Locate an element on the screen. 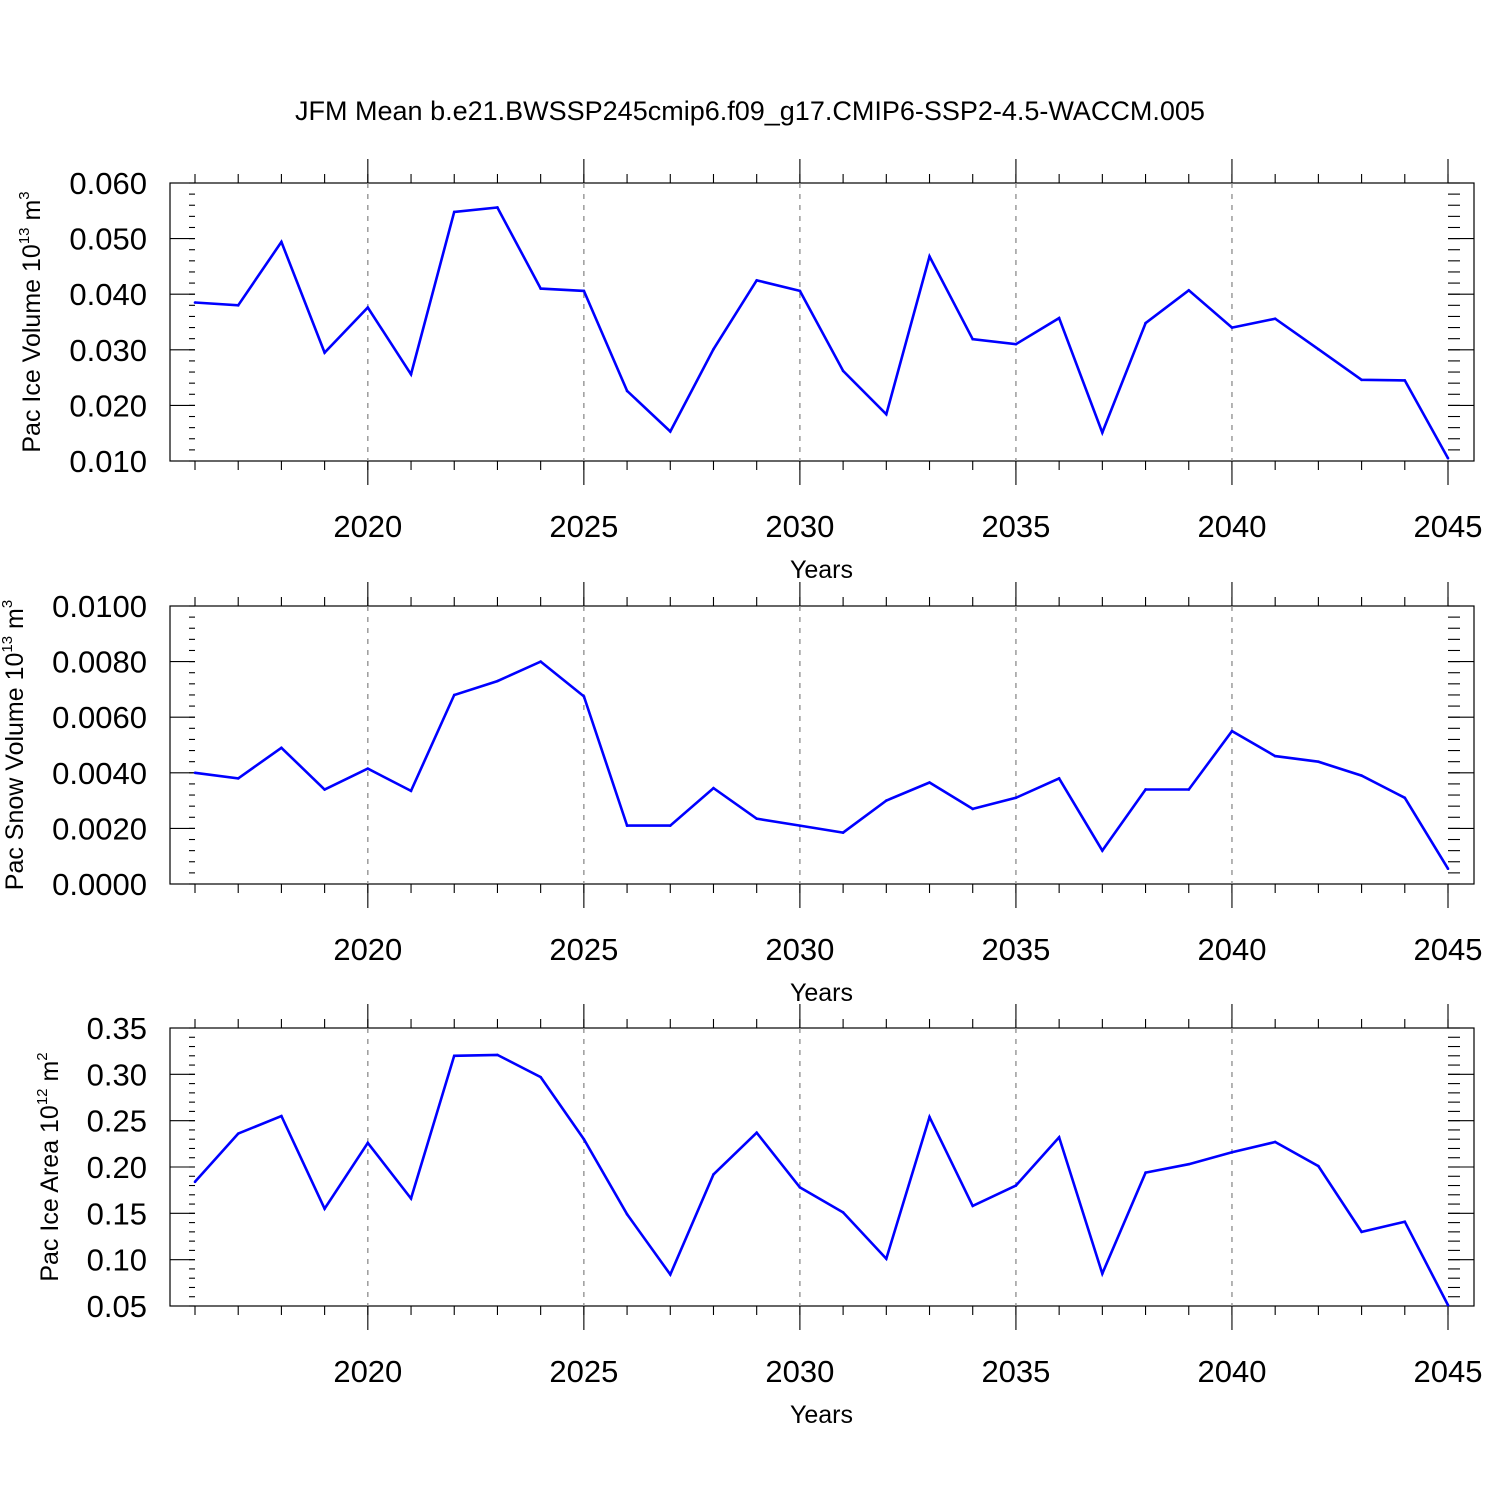 The image size is (1500, 1500). x-tick-label: 2035 is located at coordinates (1015, 949).